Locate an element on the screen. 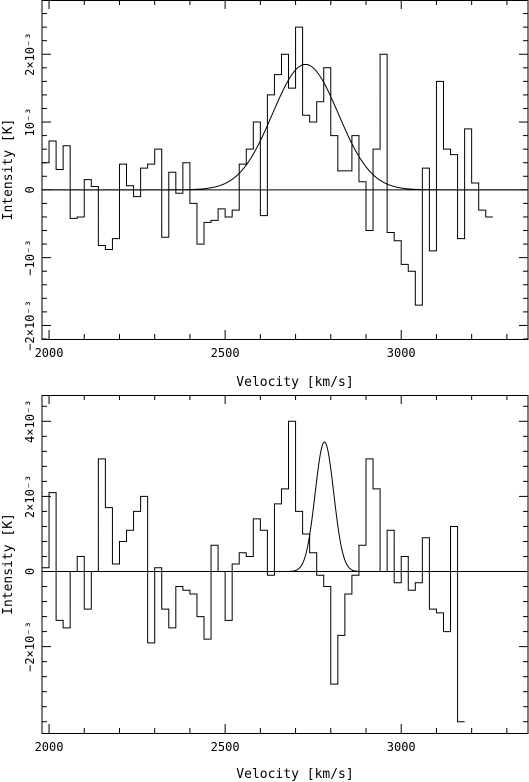 This screenshot has height=782, width=529. y-tick-label: 10⁻³ is located at coordinates (30, 122).